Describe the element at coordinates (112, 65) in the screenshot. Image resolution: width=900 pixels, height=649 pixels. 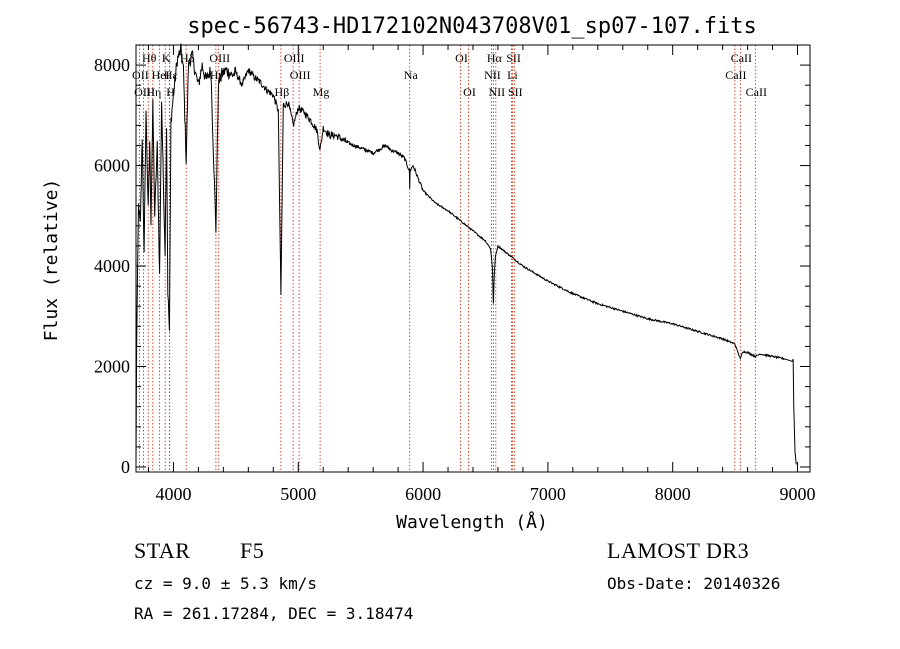
I see `y-tick-label-8000: 8000` at that location.